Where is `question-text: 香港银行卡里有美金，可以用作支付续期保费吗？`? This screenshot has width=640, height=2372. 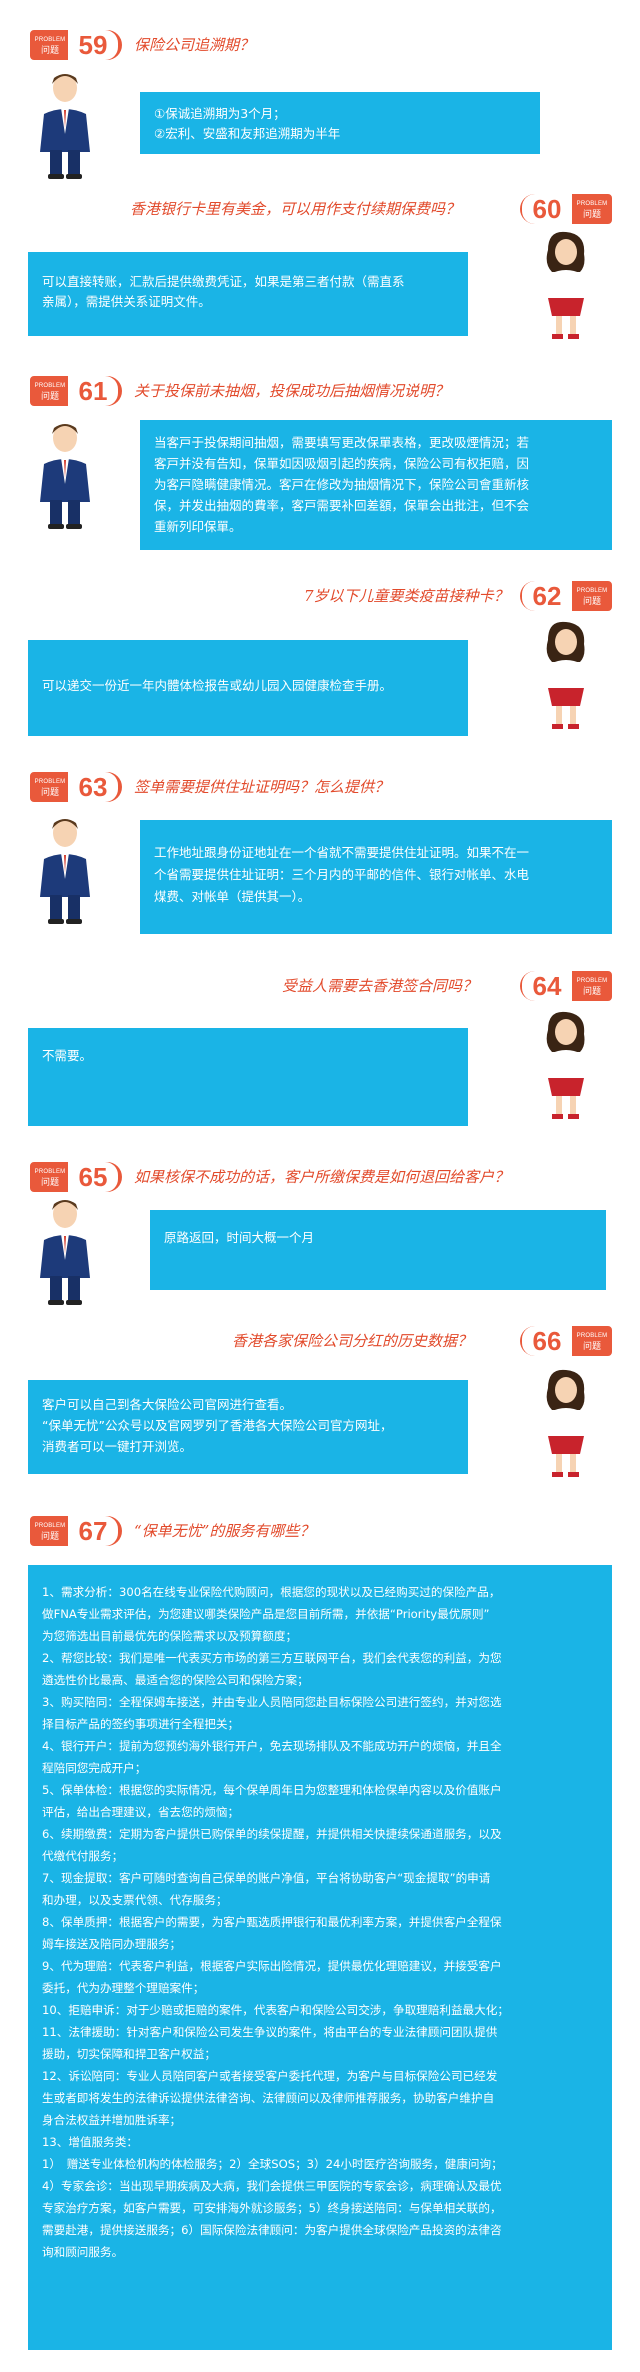 question-text: 香港银行卡里有美金，可以用作支付续期保费吗？ is located at coordinates (295, 209).